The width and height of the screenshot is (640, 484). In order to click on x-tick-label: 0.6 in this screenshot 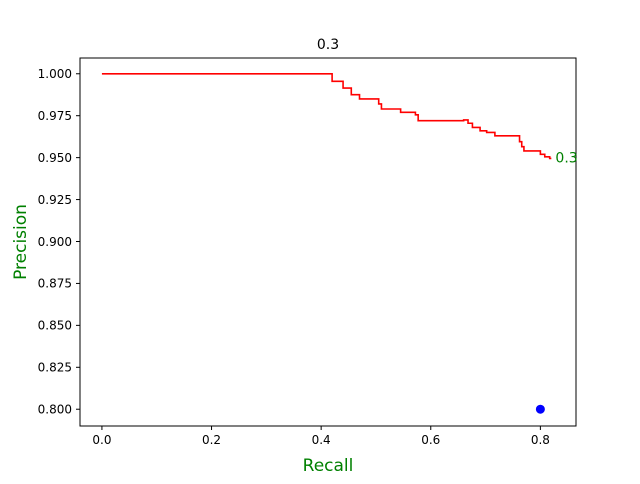, I will do `click(430, 440)`.